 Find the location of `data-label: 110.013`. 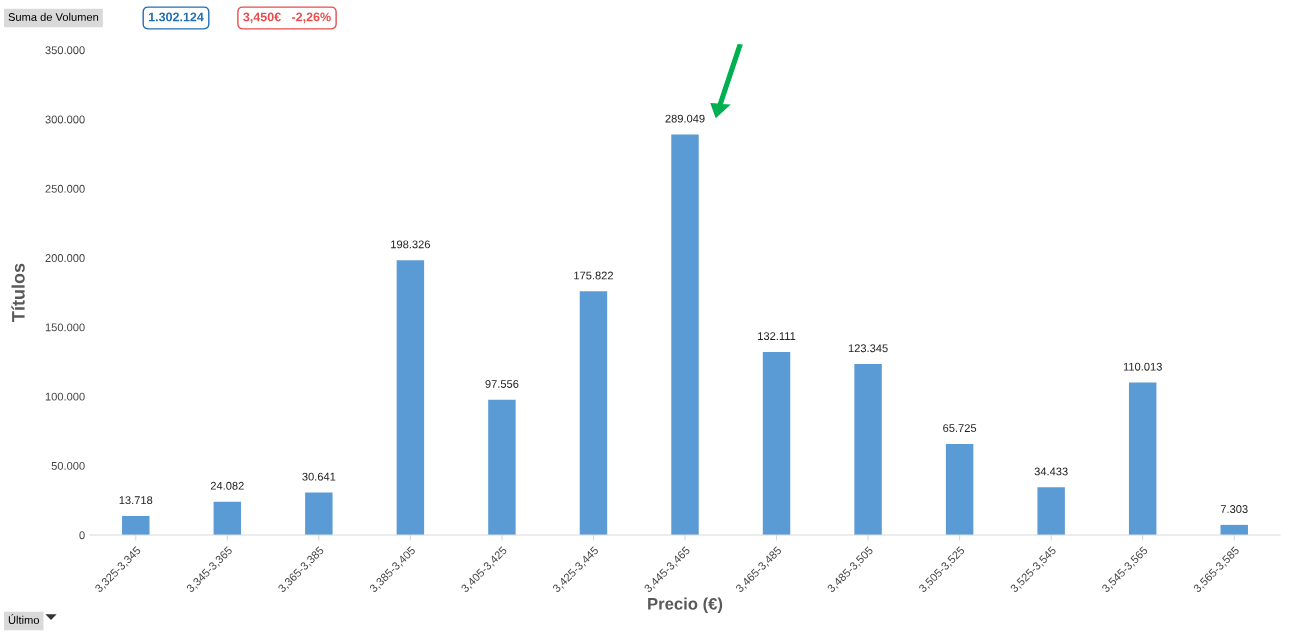

data-label: 110.013 is located at coordinates (1142, 366).